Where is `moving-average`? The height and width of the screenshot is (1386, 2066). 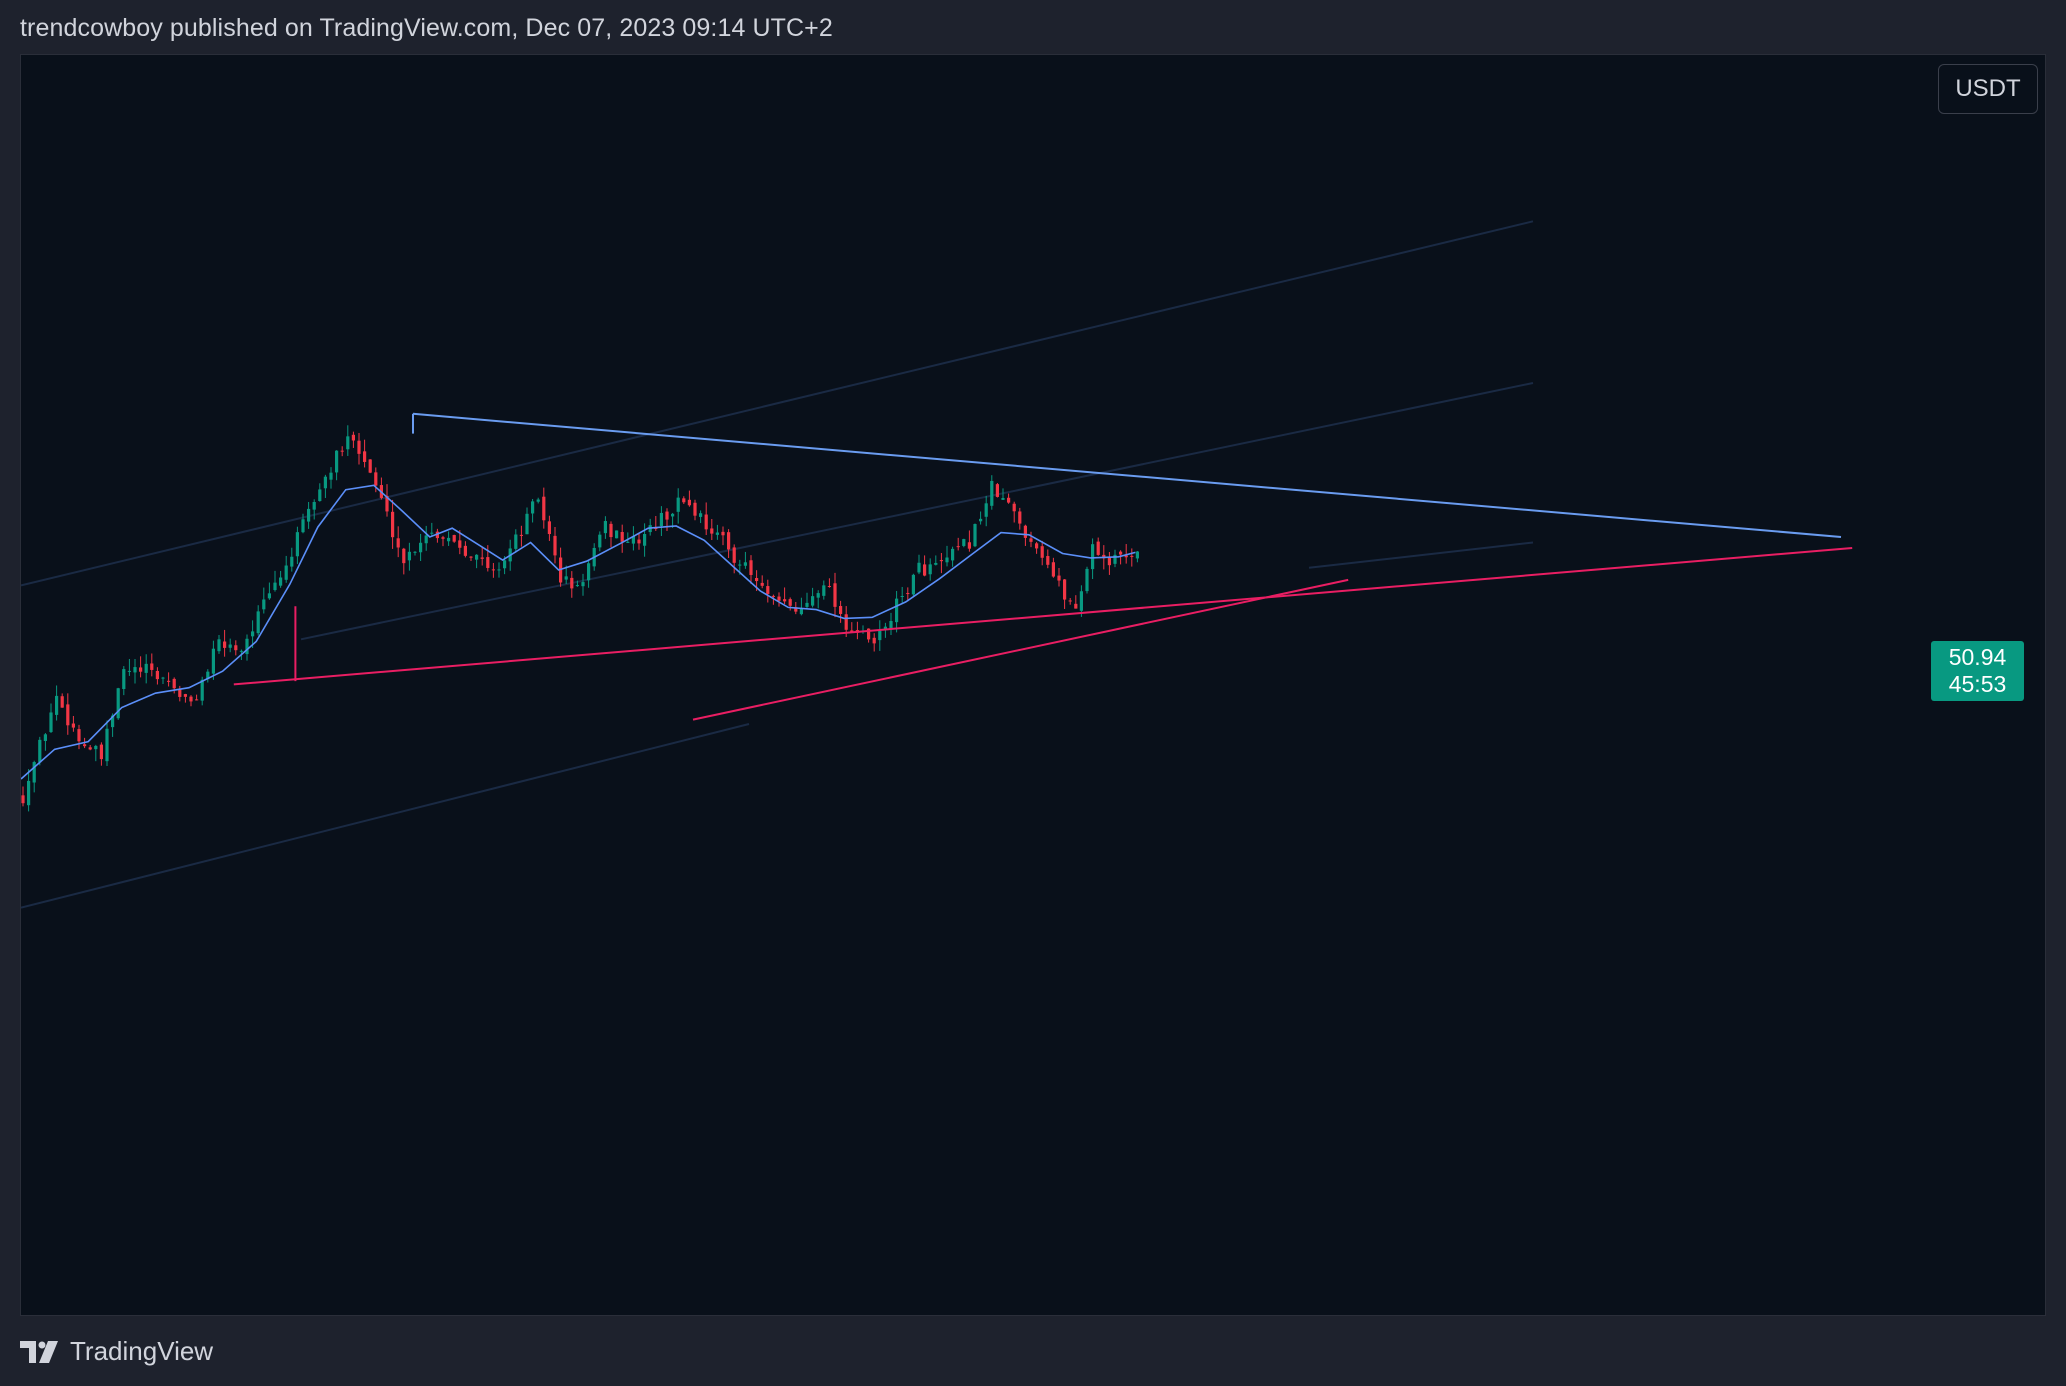
moving-average is located at coordinates (578, 632).